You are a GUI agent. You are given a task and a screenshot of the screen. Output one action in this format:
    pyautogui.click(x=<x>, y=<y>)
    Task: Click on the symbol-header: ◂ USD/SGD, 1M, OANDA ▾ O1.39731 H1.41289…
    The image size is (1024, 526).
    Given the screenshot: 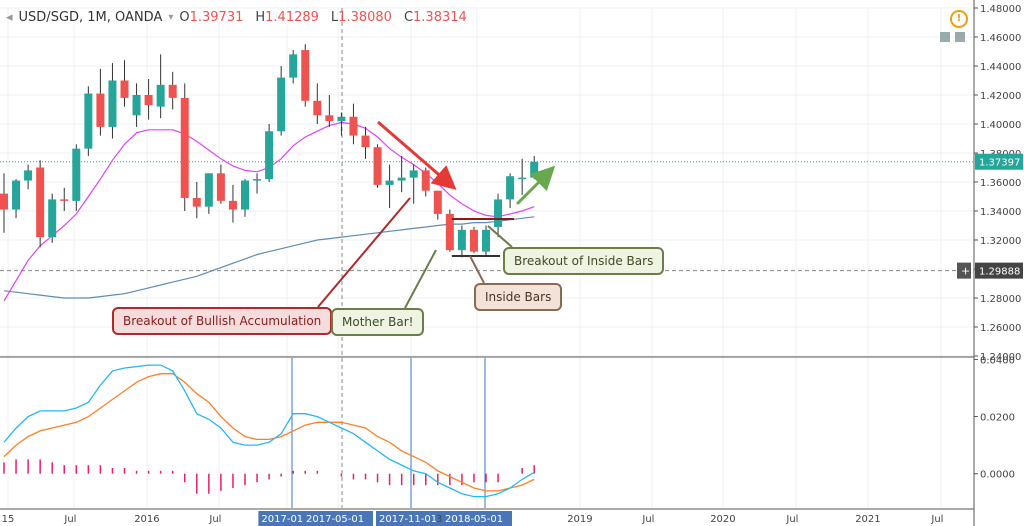 What is the action you would take?
    pyautogui.click(x=239, y=17)
    